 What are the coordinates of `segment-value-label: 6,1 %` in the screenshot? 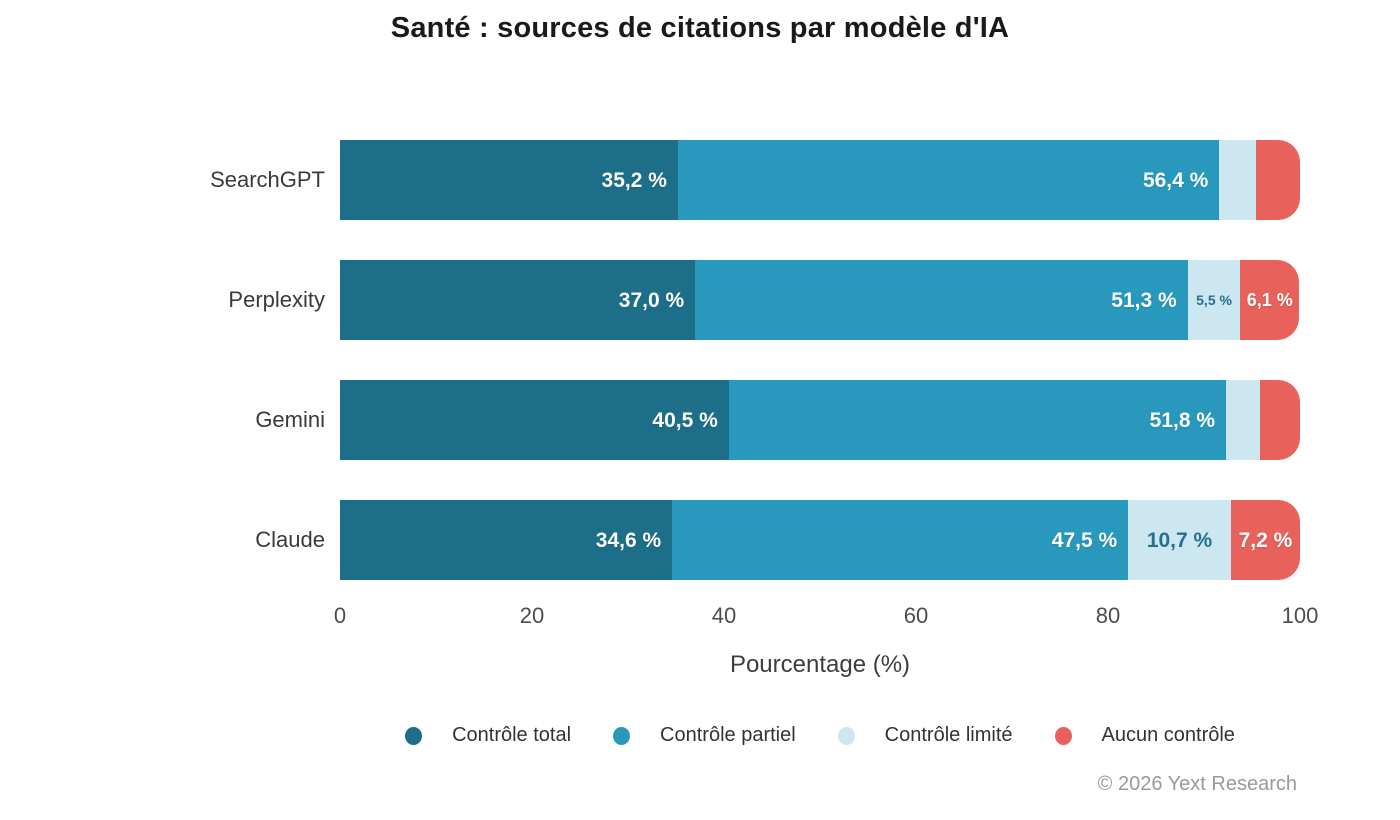 It's located at (1269, 300).